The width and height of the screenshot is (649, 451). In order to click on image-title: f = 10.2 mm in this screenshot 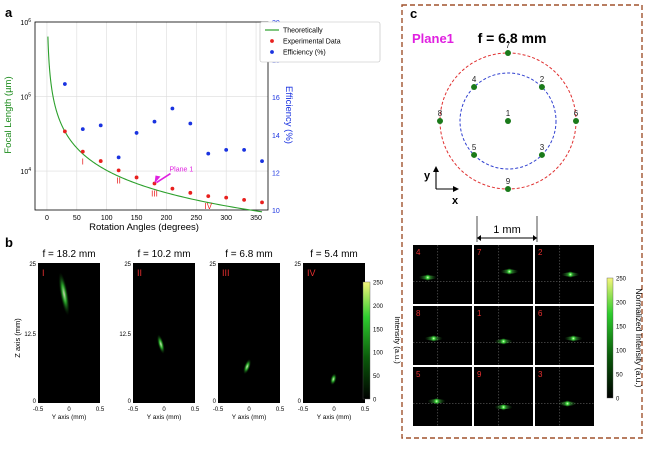, I will do `click(163, 254)`.